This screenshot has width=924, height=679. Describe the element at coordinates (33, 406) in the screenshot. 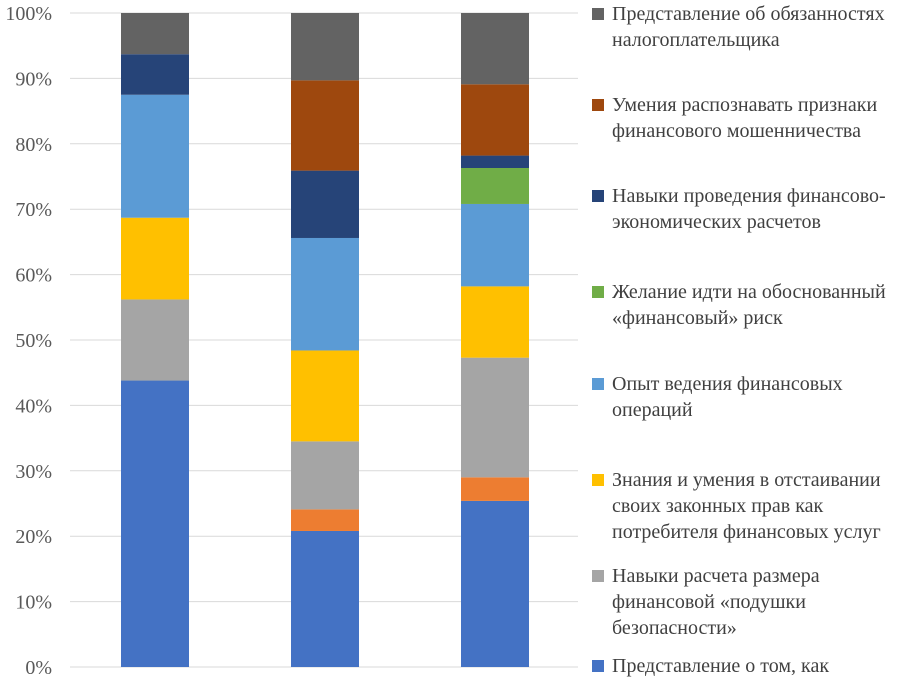

I see `y-tick-label: 40%` at that location.